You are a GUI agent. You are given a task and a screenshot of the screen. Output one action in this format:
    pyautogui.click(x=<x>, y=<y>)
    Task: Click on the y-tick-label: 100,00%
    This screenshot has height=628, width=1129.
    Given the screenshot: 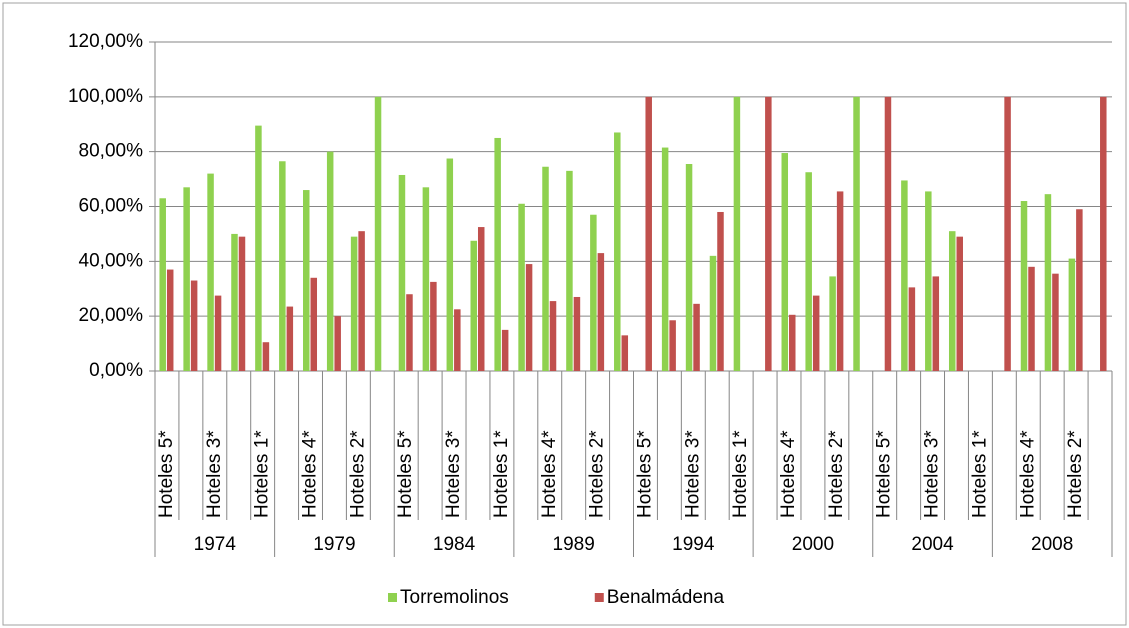 What is the action you would take?
    pyautogui.click(x=105, y=96)
    